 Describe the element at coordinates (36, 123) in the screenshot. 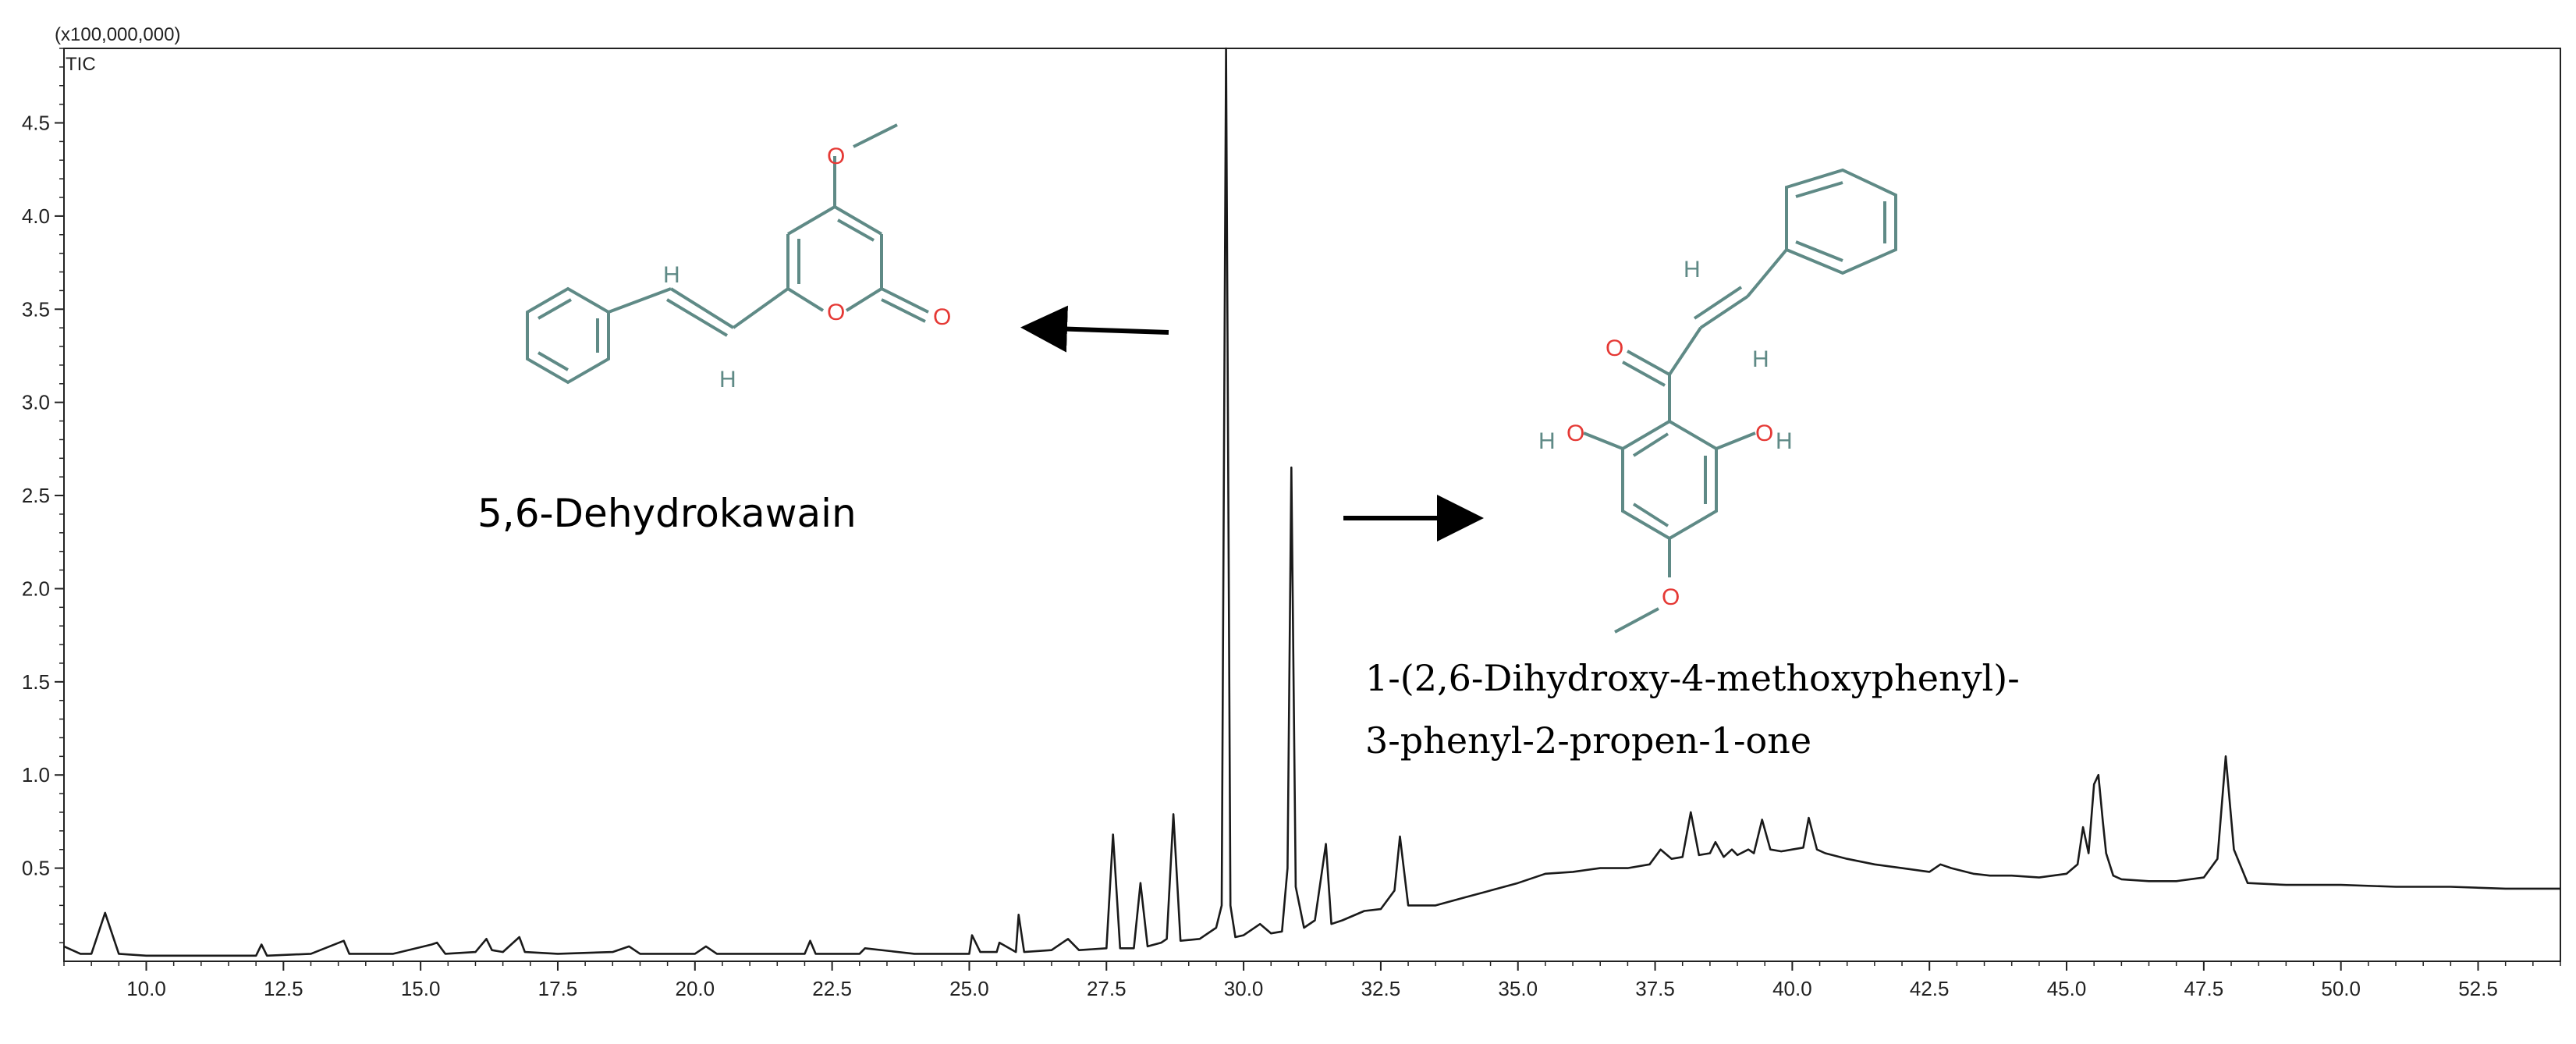

I see `y-tick-label: 4.5` at that location.